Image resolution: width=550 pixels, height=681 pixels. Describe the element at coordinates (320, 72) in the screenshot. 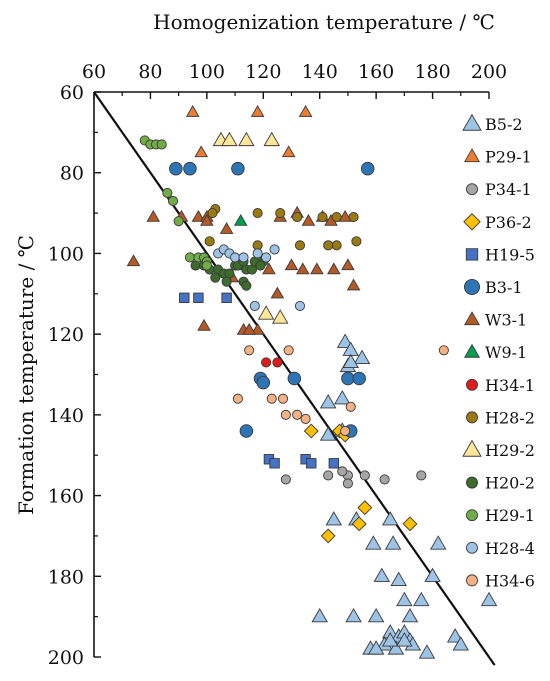

I see `x-tick-label: 140` at that location.